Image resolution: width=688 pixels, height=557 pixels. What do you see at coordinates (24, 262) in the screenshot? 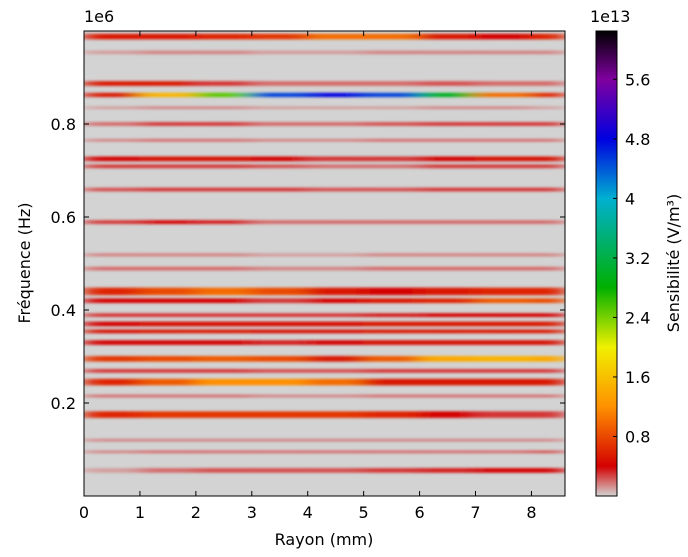
I see `y-label: Fréquence (Hz)` at bounding box center [24, 262].